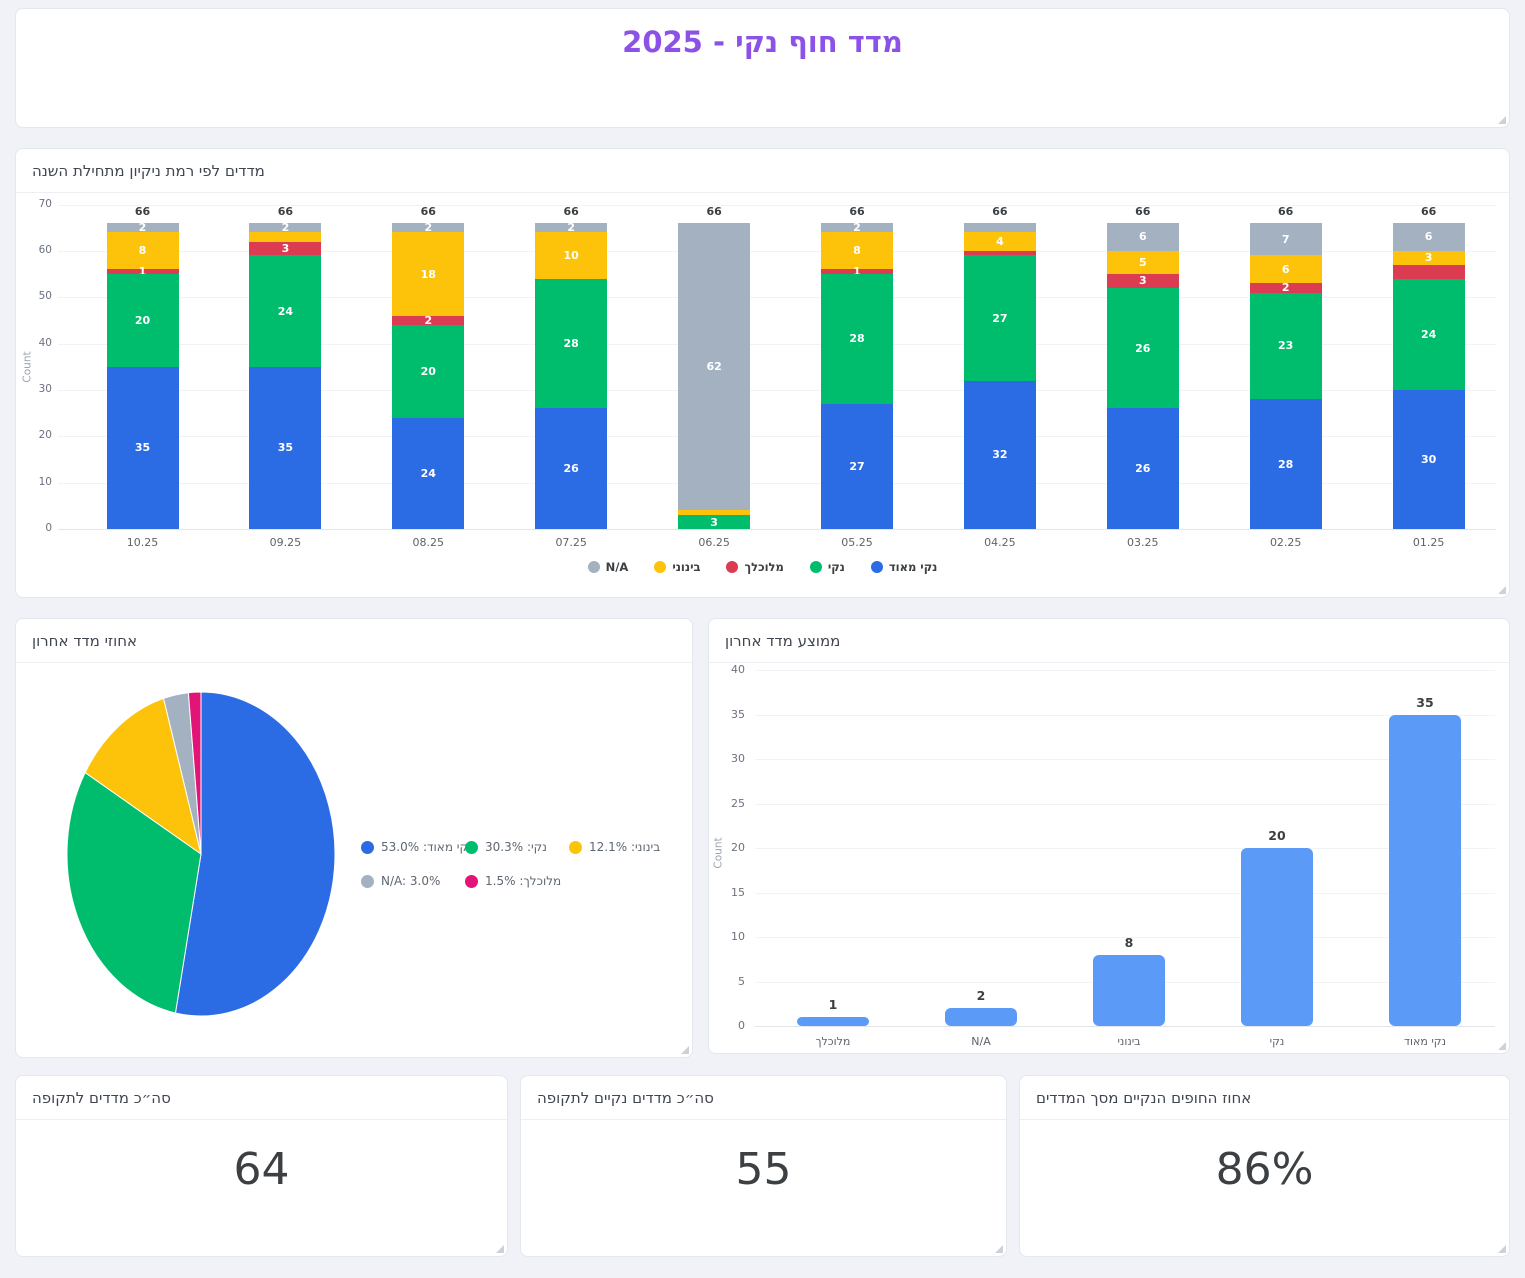  Describe the element at coordinates (571, 375) in the screenshot. I see `stacked-bar: 2 10 28 26` at that location.